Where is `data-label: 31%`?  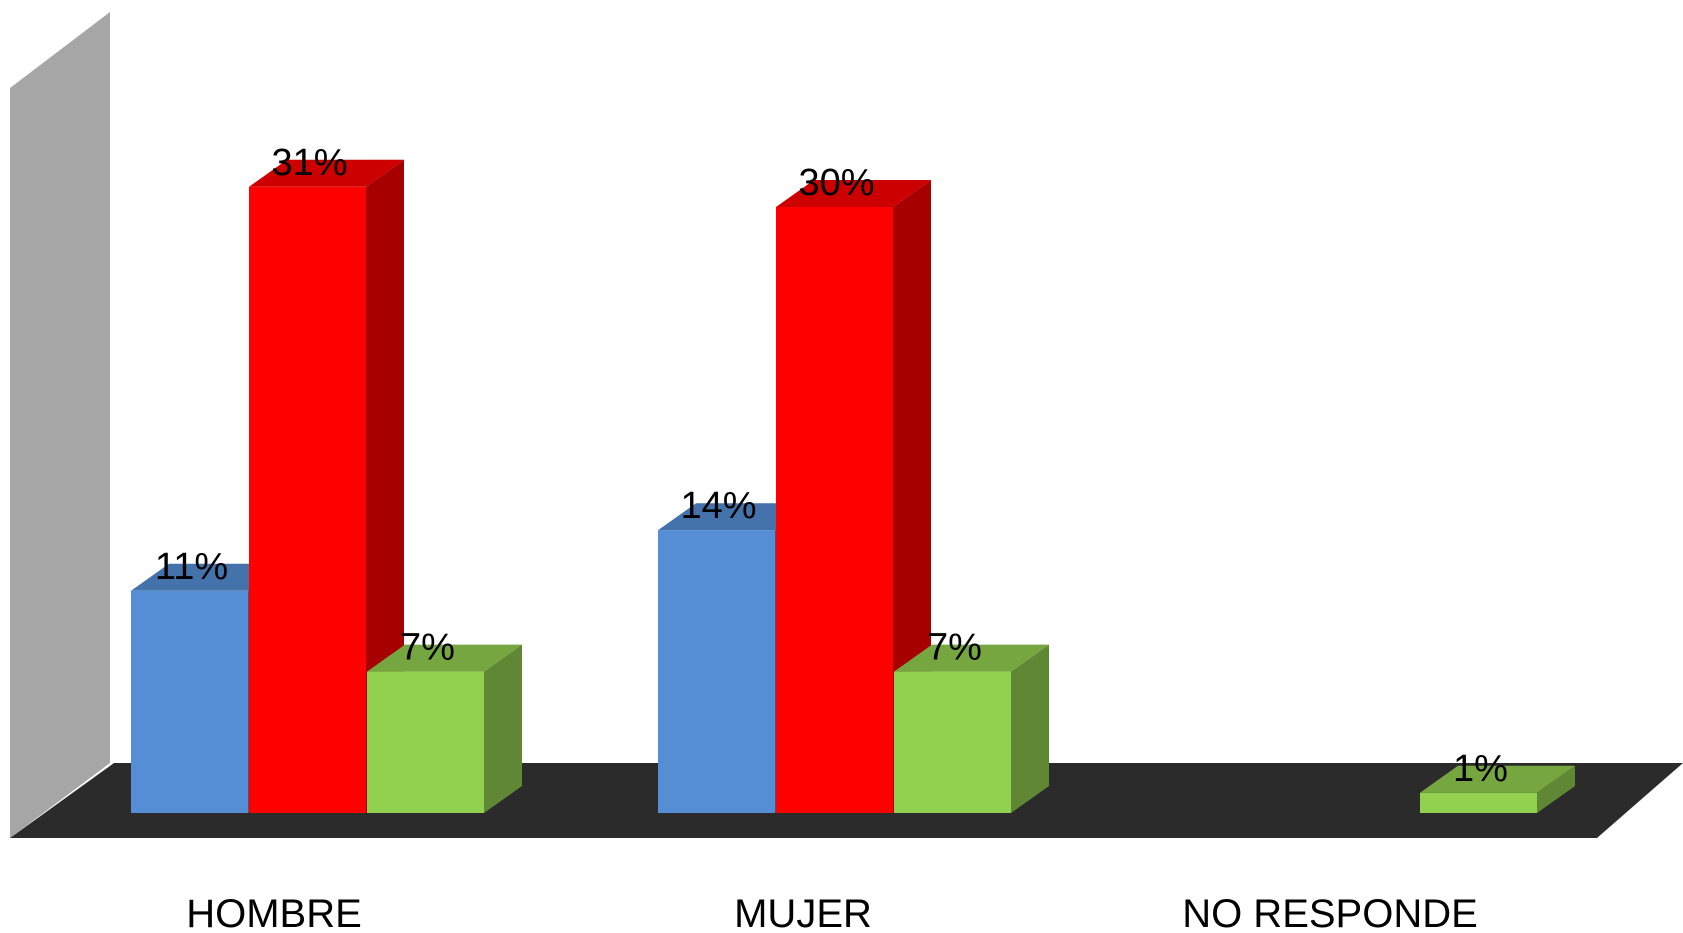
data-label: 31% is located at coordinates (309, 163).